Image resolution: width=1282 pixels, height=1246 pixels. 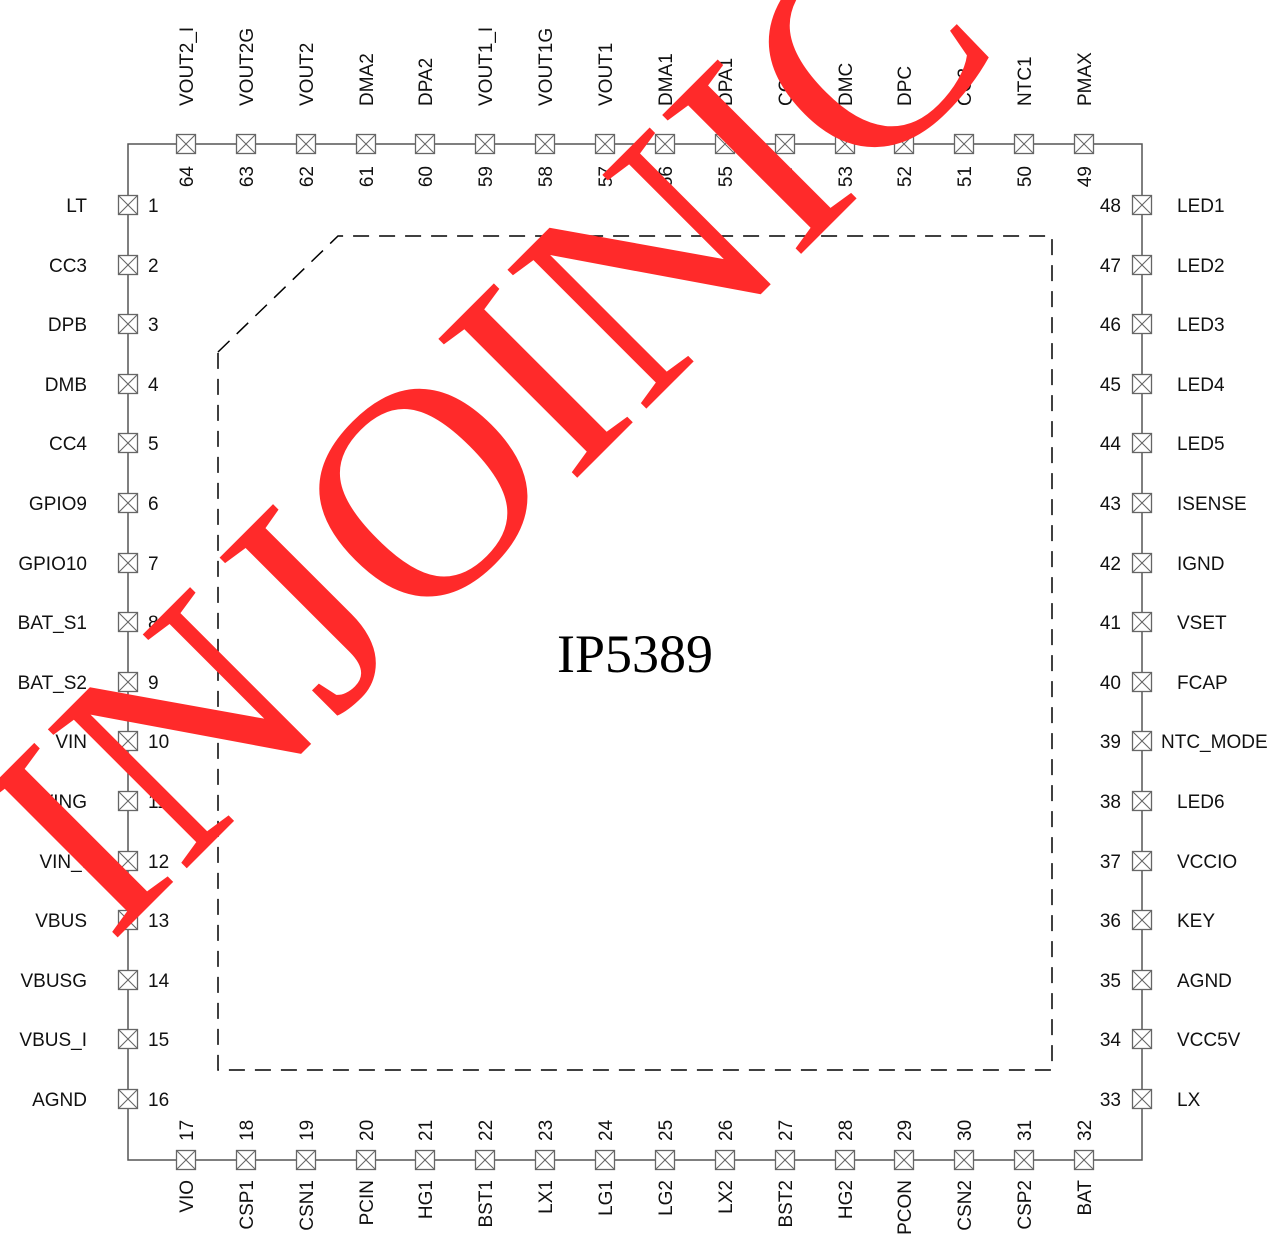 I want to click on pin-bottom-22: 22 BST1, so click(x=485, y=1174).